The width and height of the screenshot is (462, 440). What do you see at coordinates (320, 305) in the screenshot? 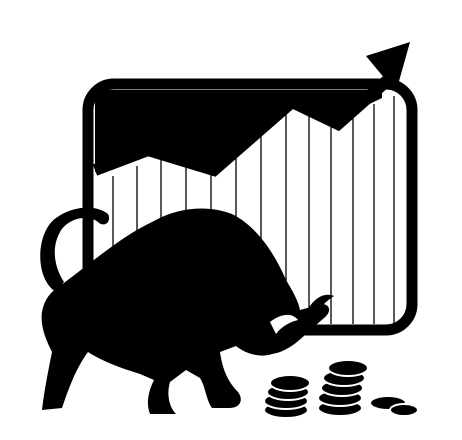
I see `bull-horn` at bounding box center [320, 305].